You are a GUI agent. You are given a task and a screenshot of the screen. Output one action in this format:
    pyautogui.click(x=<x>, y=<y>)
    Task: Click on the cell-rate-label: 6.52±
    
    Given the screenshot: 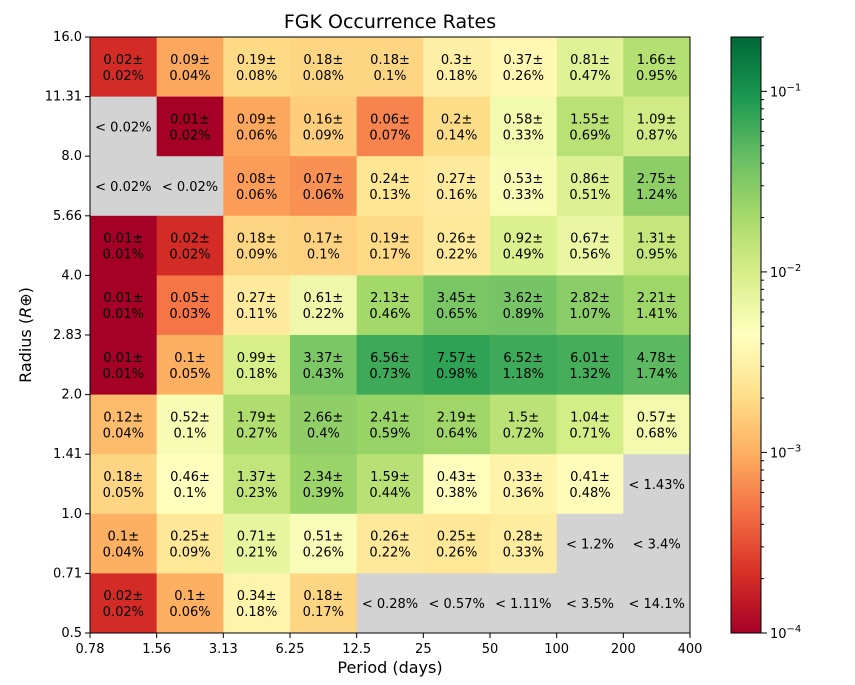 What is the action you would take?
    pyautogui.click(x=523, y=358)
    